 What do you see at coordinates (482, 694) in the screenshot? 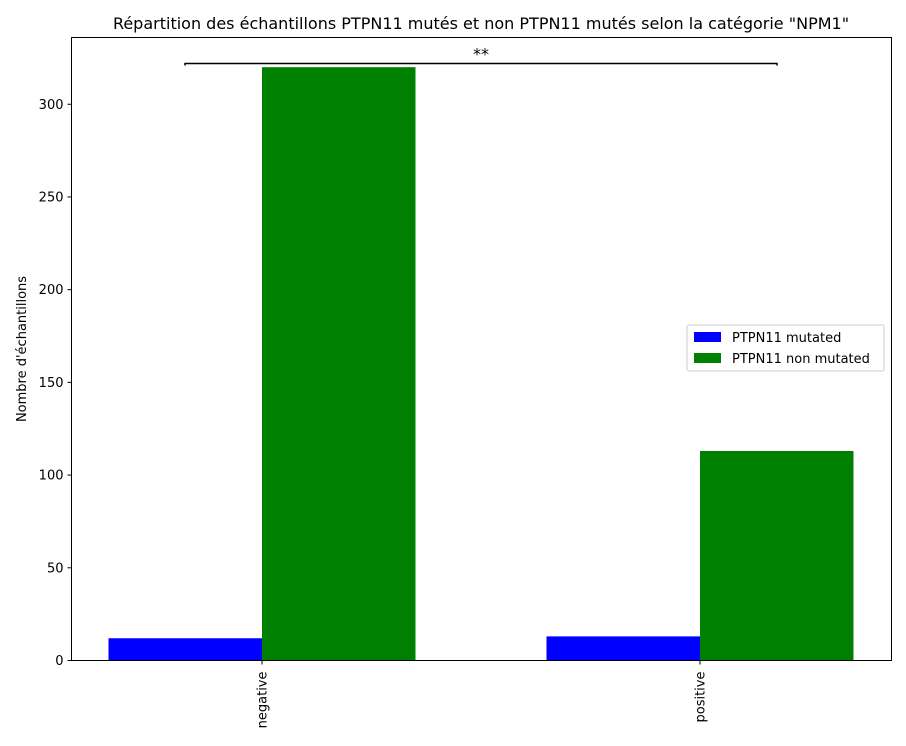
I see `x-axis: negative positive` at bounding box center [482, 694].